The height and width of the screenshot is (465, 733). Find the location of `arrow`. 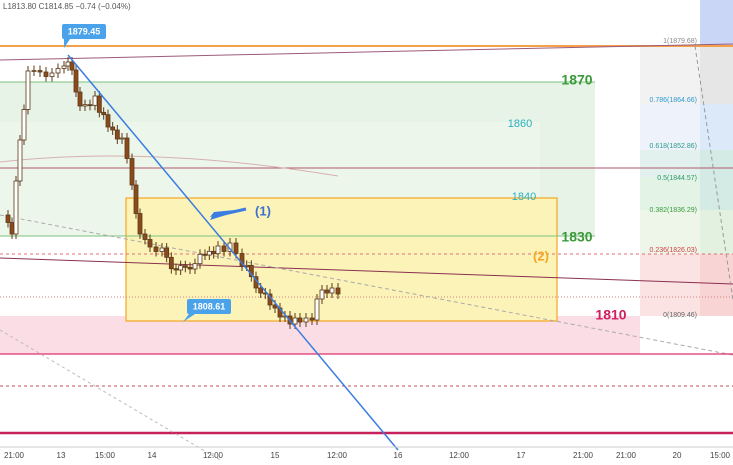

arrow is located at coordinates (230, 212).